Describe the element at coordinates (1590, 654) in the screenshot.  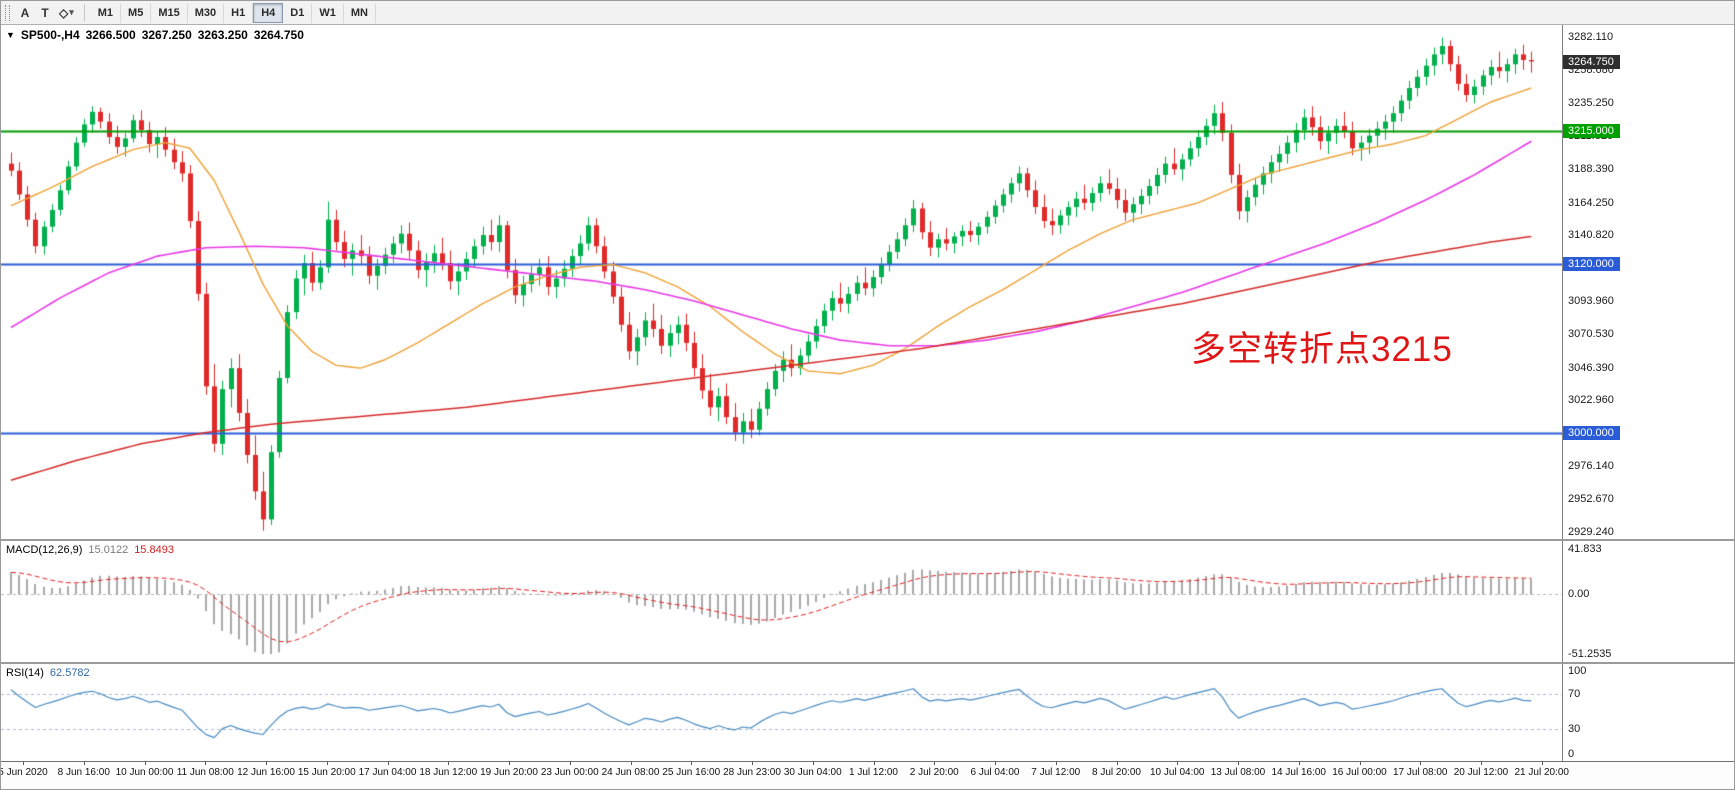
I see `macd-axis-min: -51.2535` at that location.